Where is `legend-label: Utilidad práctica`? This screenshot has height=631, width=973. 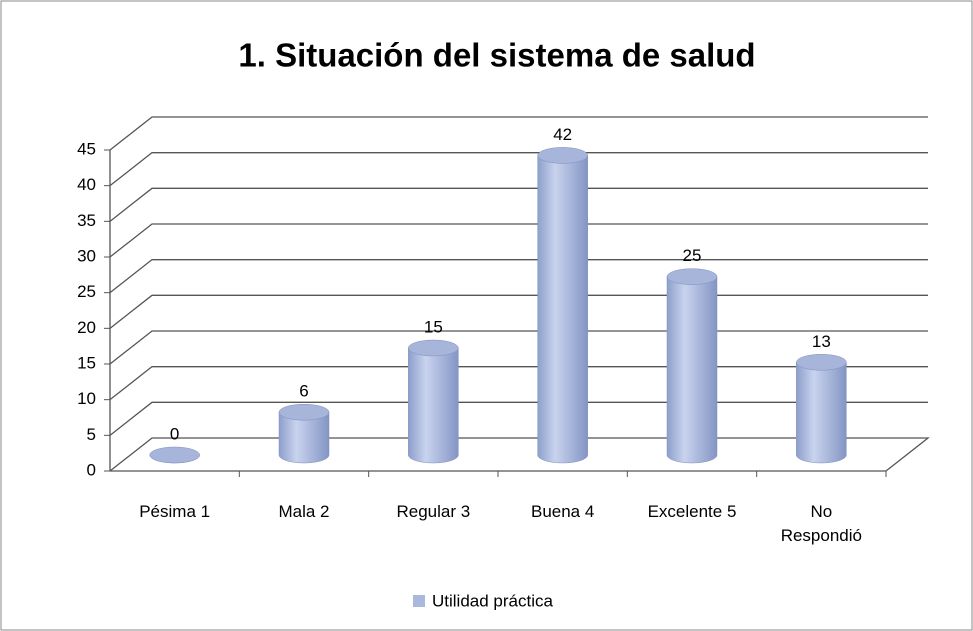
legend-label: Utilidad práctica is located at coordinates (492, 600).